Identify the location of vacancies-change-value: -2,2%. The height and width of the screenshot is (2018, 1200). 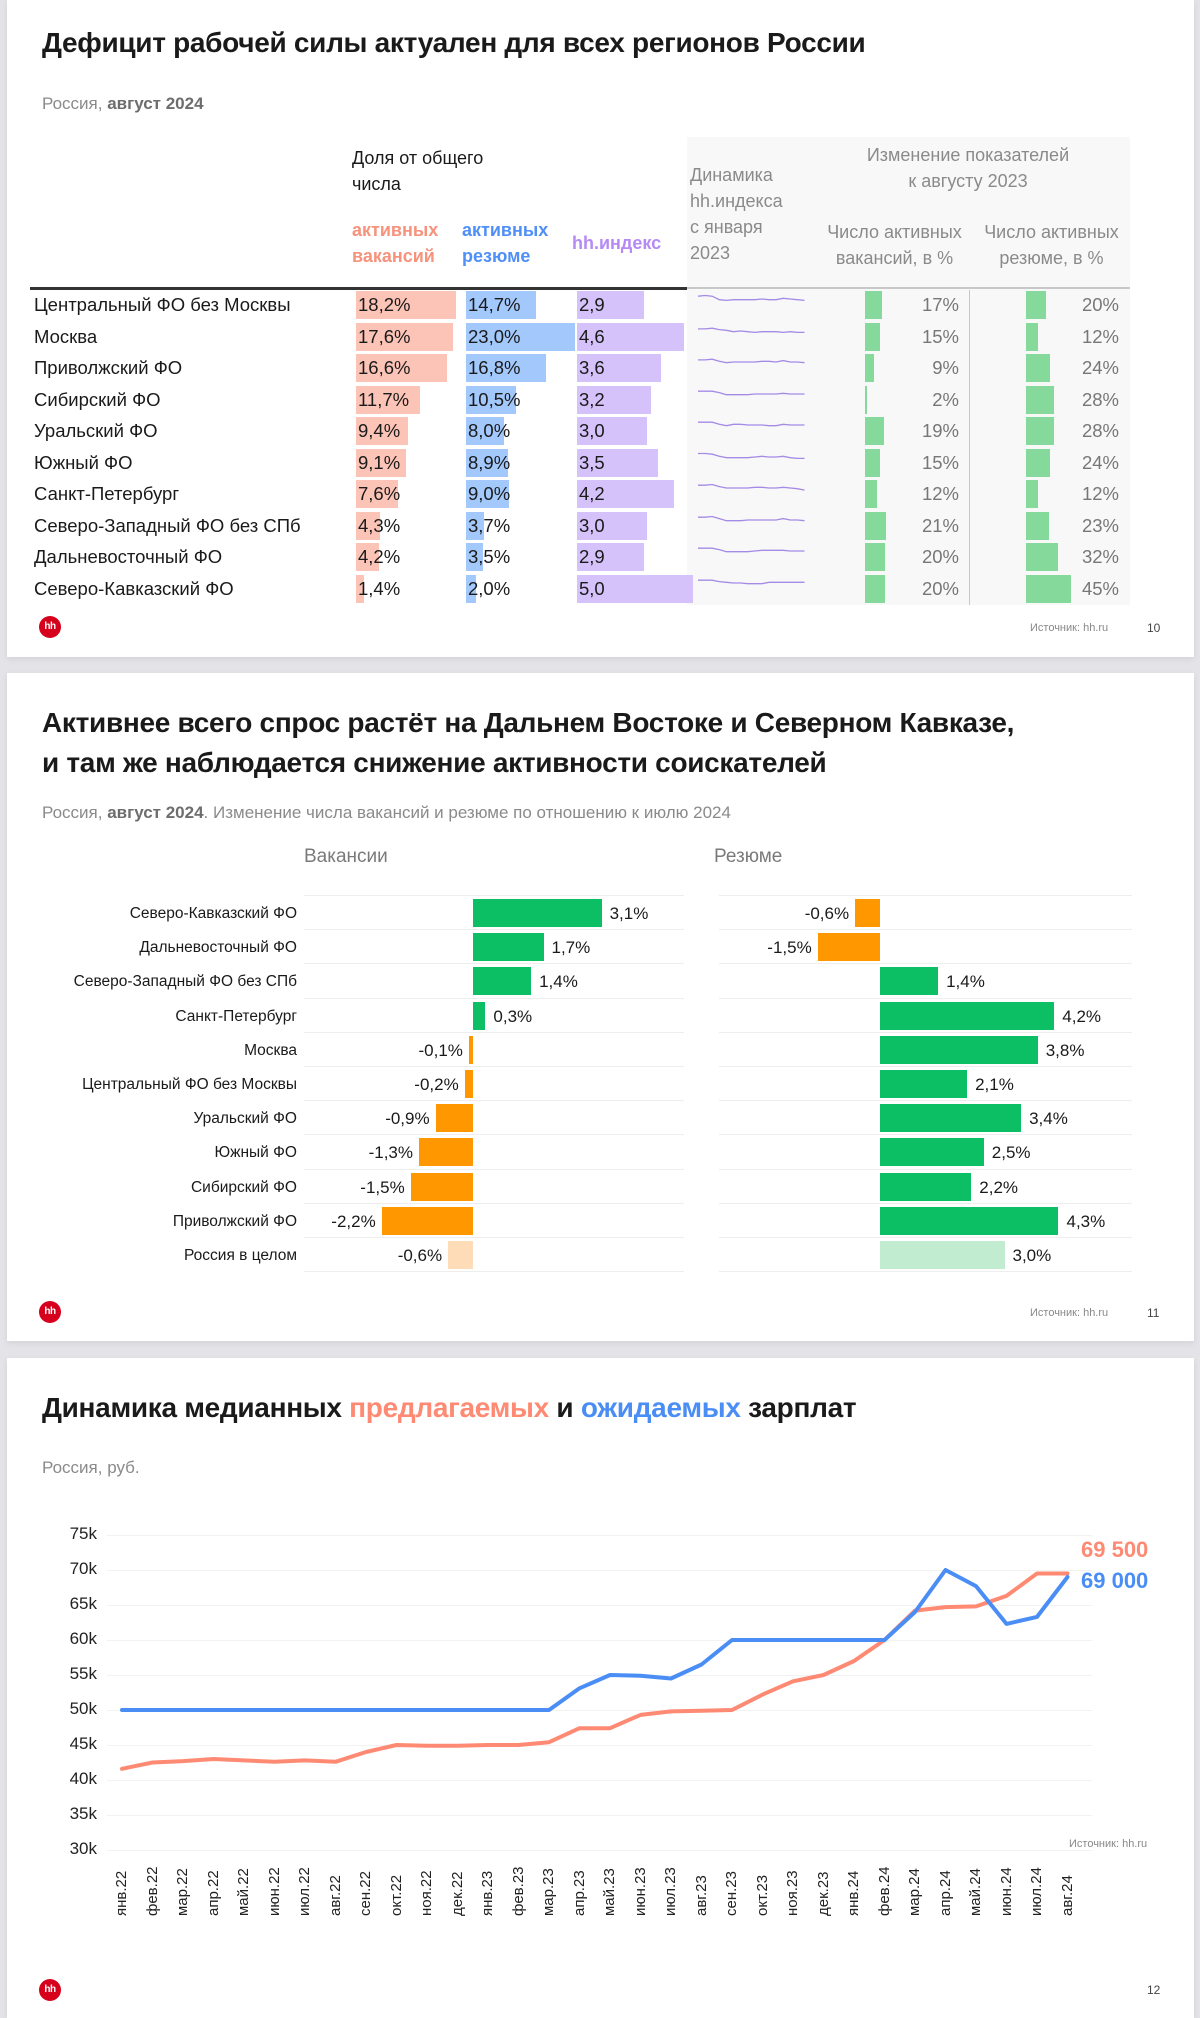
(353, 1221).